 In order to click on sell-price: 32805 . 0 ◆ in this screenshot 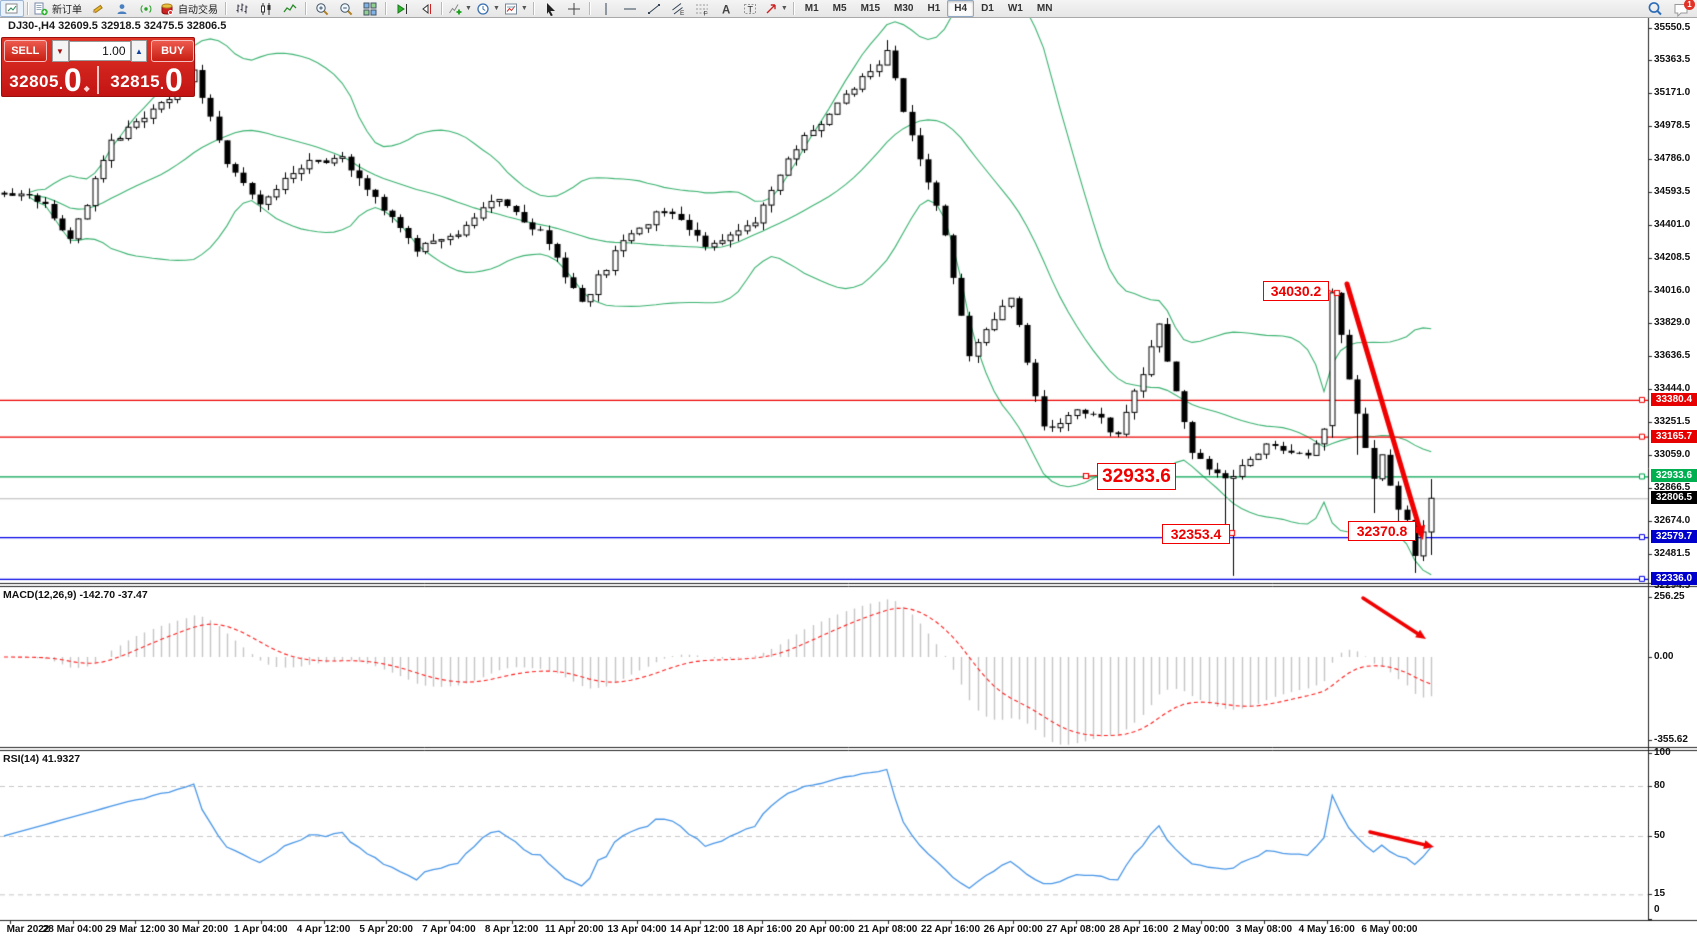, I will do `click(49, 80)`.